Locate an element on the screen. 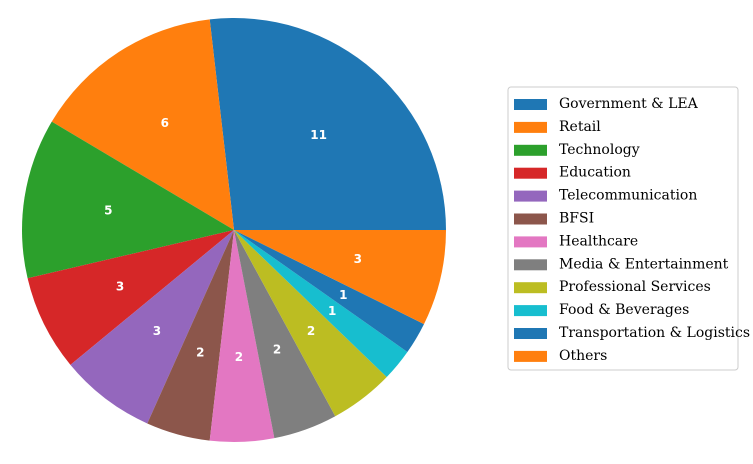  legend-label: Healthcare is located at coordinates (598, 241).